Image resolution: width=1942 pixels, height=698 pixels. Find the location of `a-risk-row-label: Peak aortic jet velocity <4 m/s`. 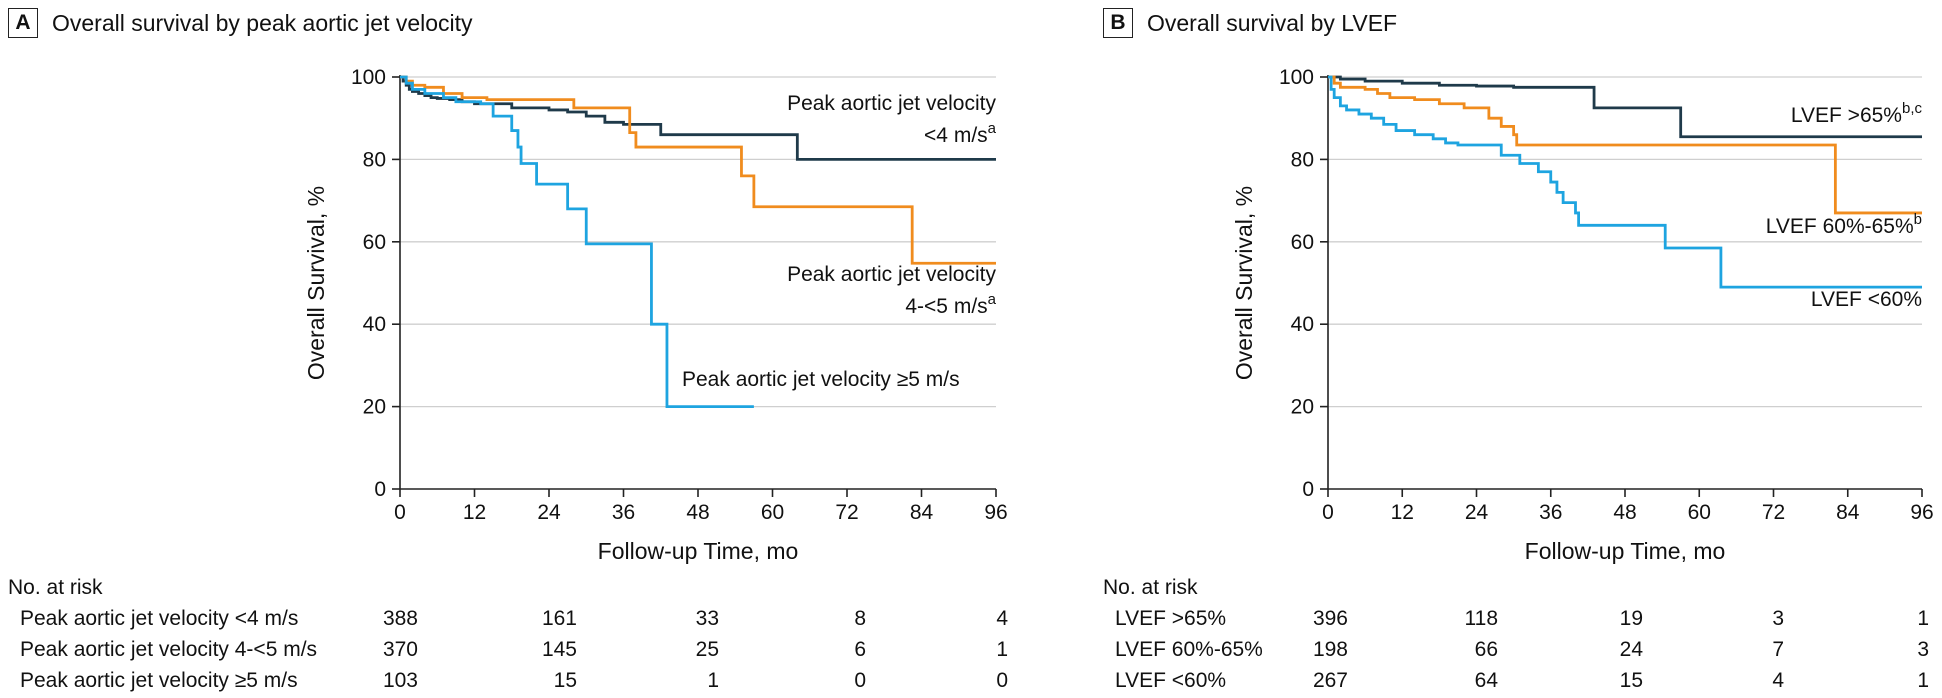

a-risk-row-label: Peak aortic jet velocity <4 m/s is located at coordinates (159, 618).